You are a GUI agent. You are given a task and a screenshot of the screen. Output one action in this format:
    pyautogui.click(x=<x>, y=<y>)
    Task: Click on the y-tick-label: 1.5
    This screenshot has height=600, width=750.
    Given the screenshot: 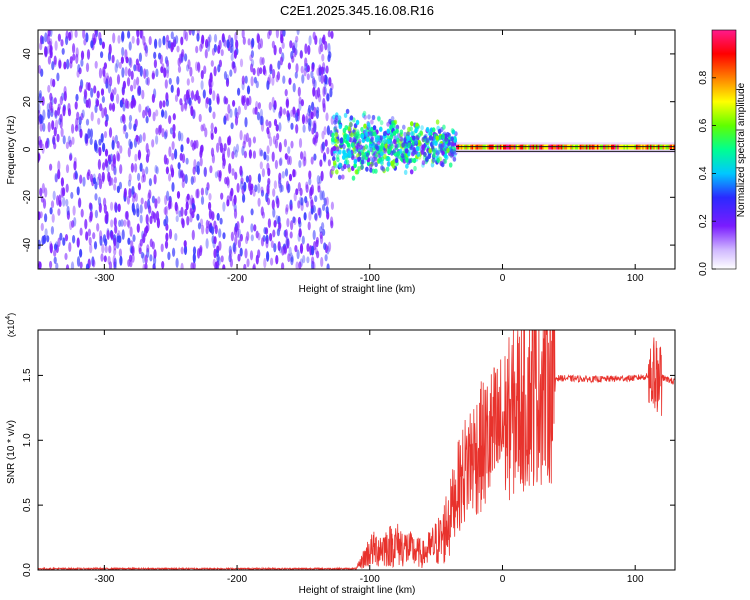 What is the action you would take?
    pyautogui.click(x=27, y=375)
    